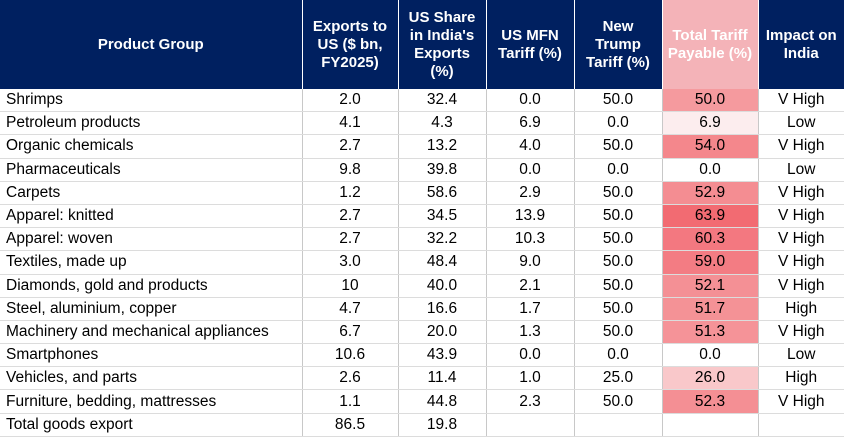  What do you see at coordinates (529, 378) in the screenshot?
I see `cell-mfn: 1.0` at bounding box center [529, 378].